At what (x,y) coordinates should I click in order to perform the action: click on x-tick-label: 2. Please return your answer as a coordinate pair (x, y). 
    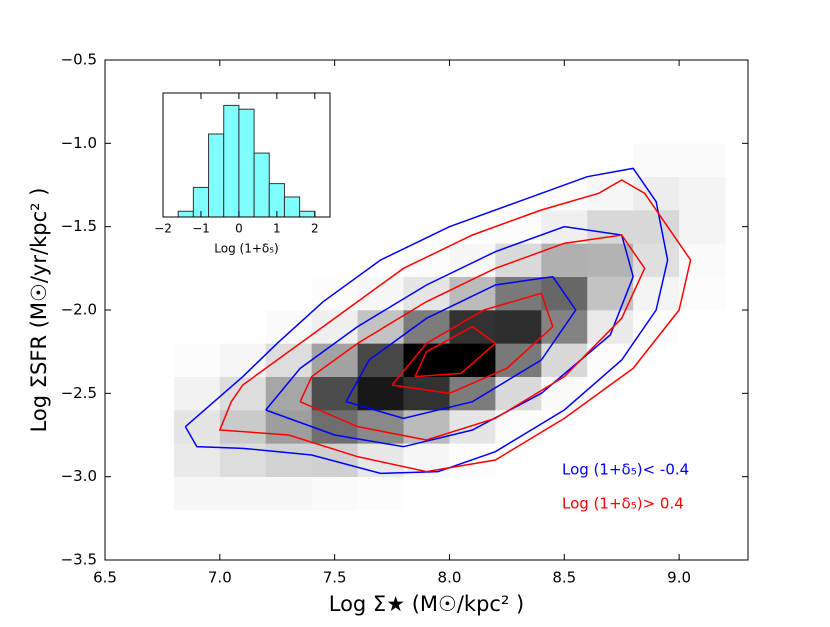
    Looking at the image, I should click on (315, 229).